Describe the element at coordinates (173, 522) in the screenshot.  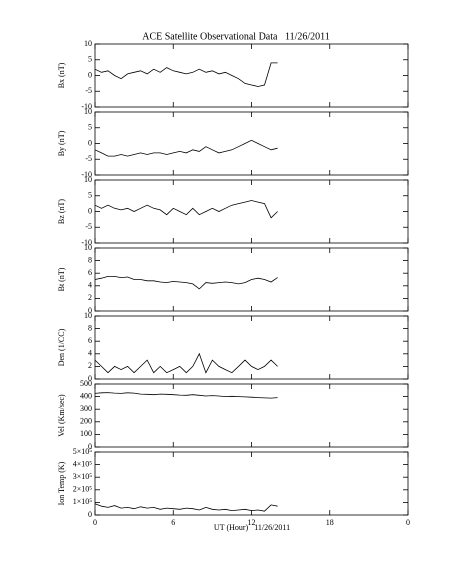
I see `x-tick-label: 6` at that location.